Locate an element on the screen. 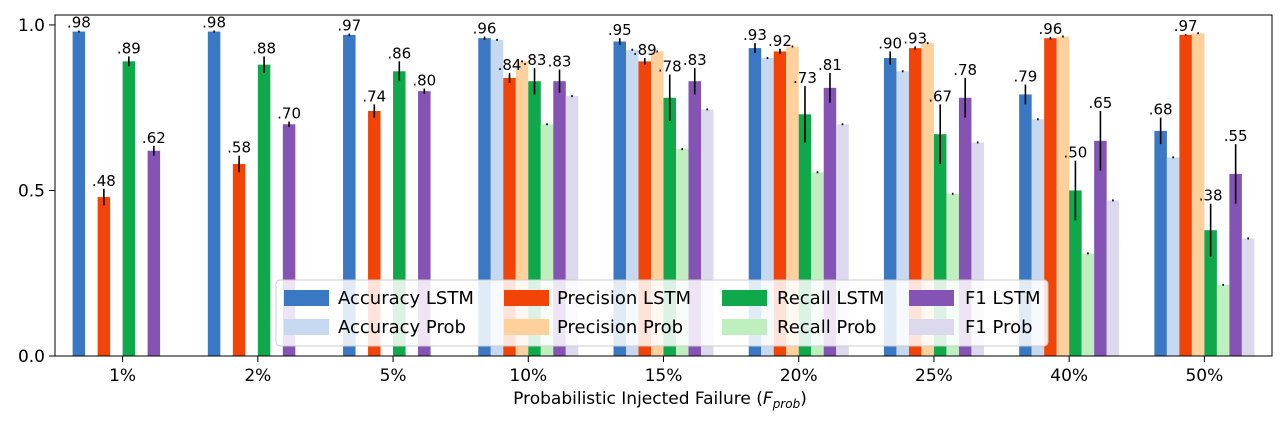 The width and height of the screenshot is (1282, 430). data-label: .70 is located at coordinates (289, 114).